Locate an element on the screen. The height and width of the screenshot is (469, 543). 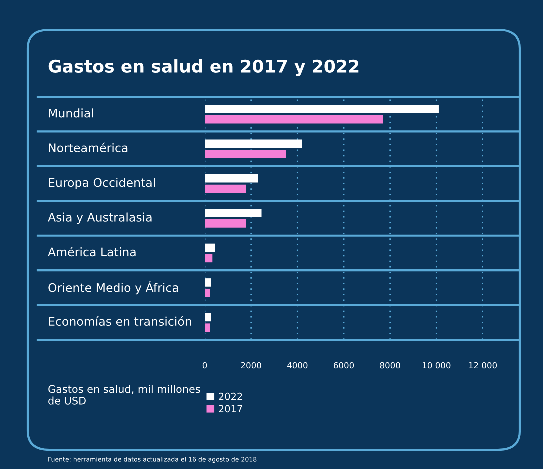
x-tick-label: 4000 is located at coordinates (297, 365).